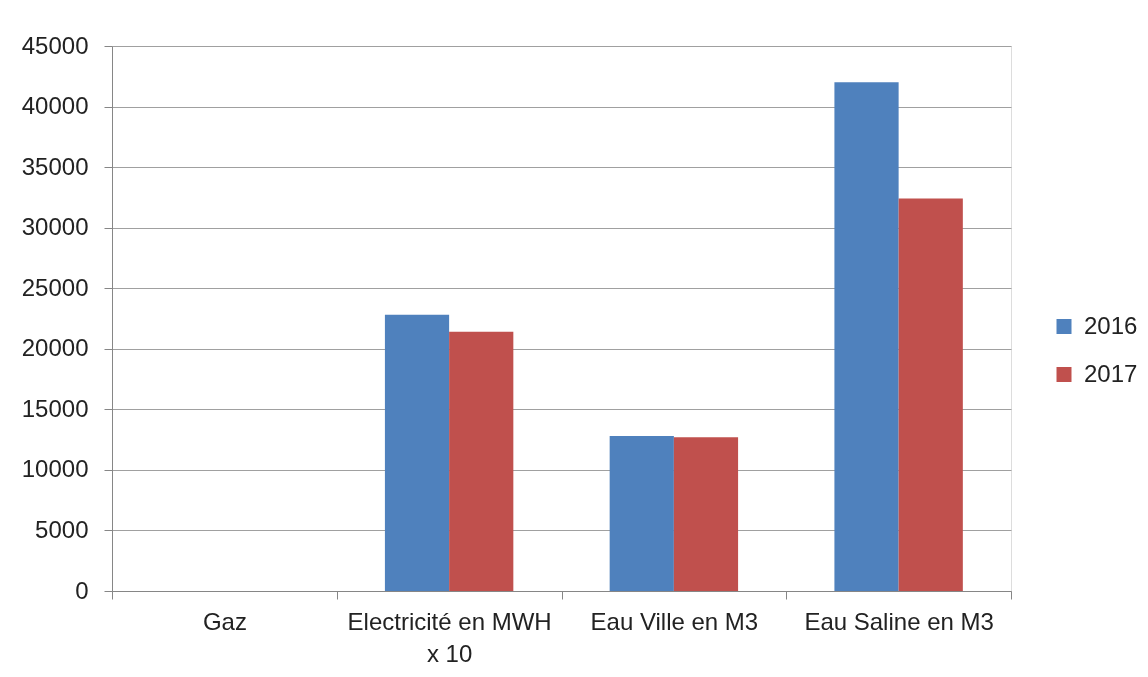 The width and height of the screenshot is (1148, 677). What do you see at coordinates (55, 45) in the screenshot?
I see `y-tick-label: 45000` at bounding box center [55, 45].